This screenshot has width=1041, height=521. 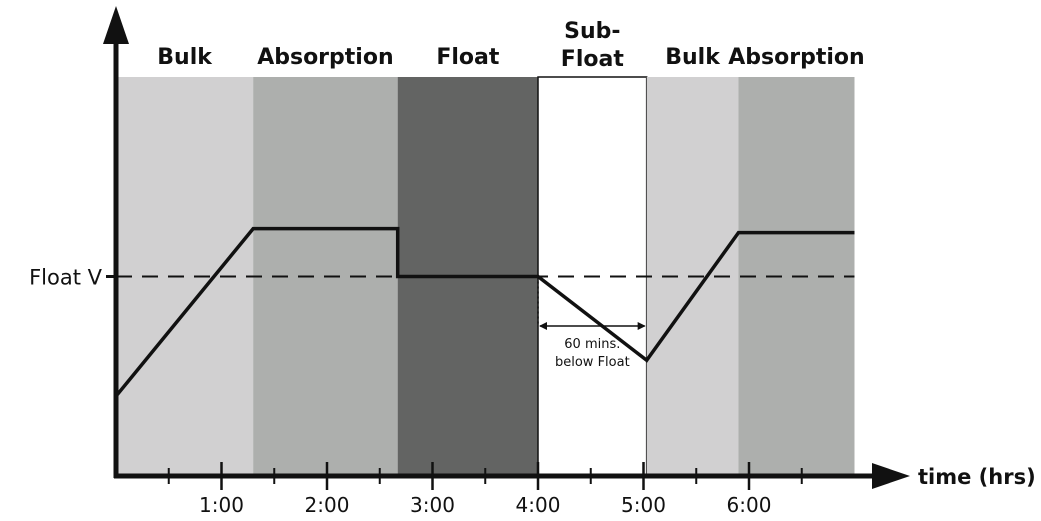 I want to click on stage-label-5: Bulk, so click(x=693, y=57).